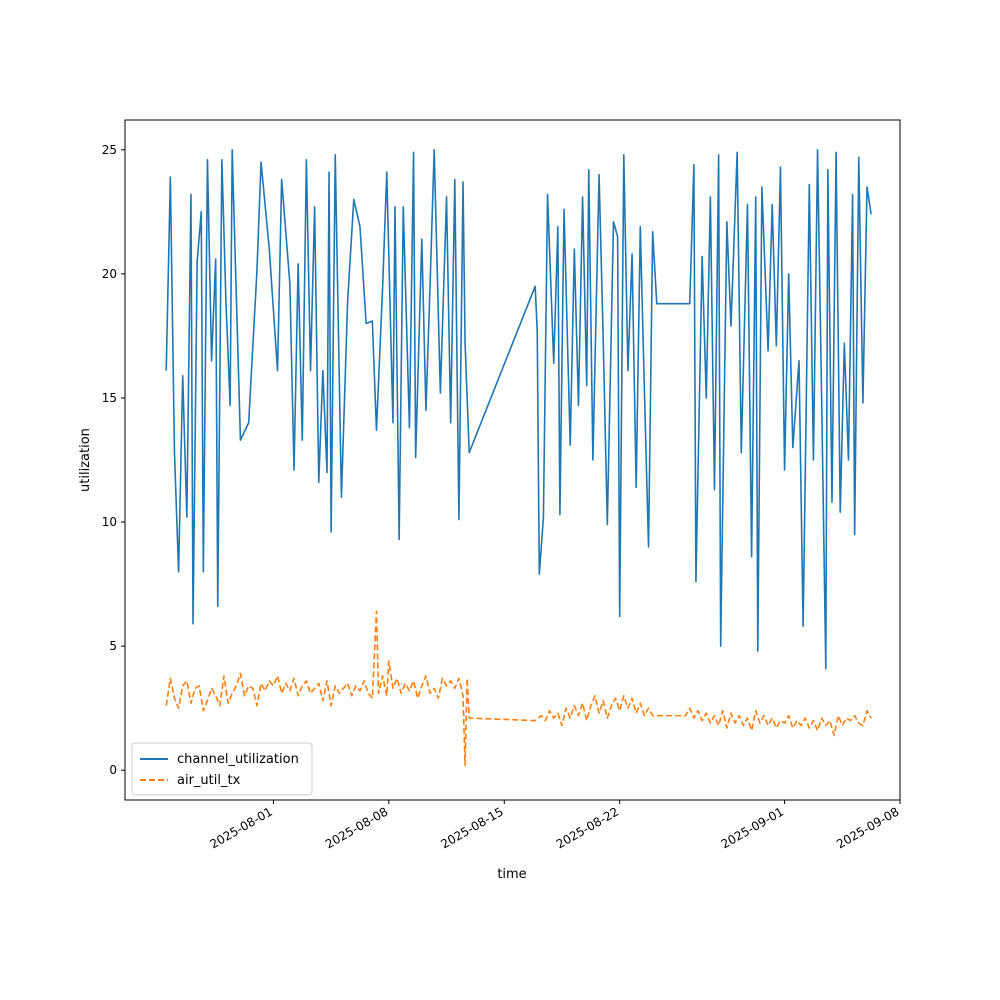 This screenshot has width=1000, height=1000. Describe the element at coordinates (113, 460) in the screenshot. I see `y-axis: 0 5 10 15 20 25` at that location.